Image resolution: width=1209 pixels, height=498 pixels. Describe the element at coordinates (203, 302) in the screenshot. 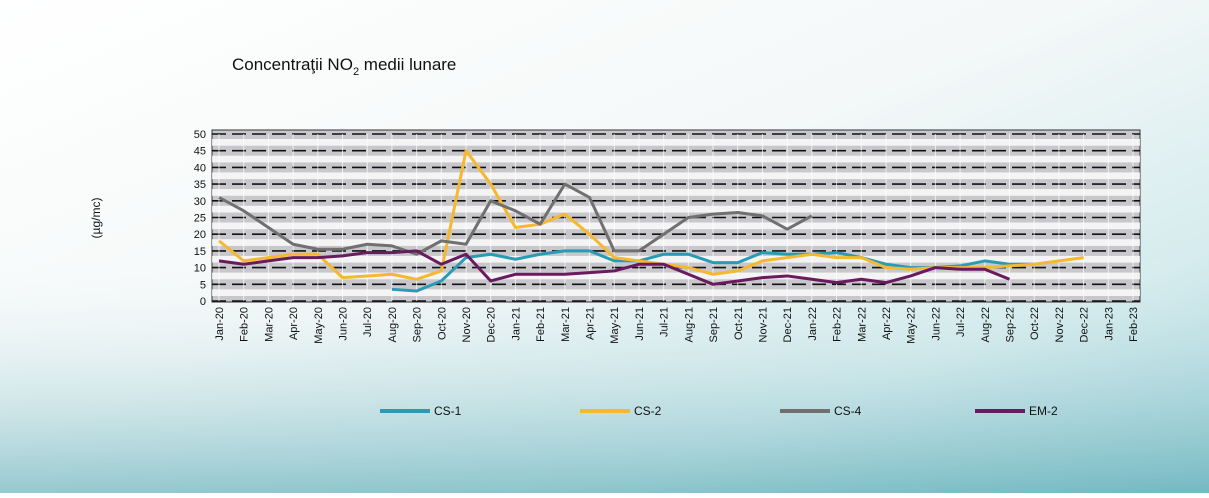

I see `y-tick-label: 0` at that location.